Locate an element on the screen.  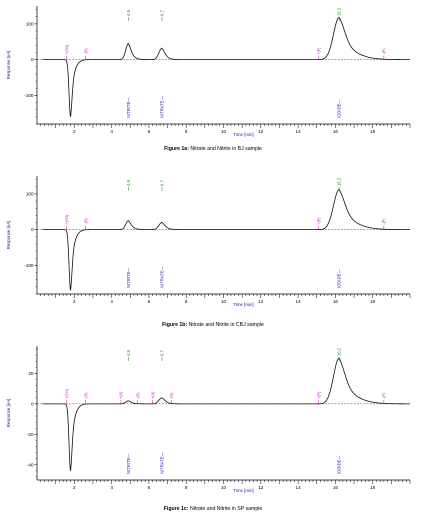
y-tick-label: -20 is located at coordinates (30, 434).